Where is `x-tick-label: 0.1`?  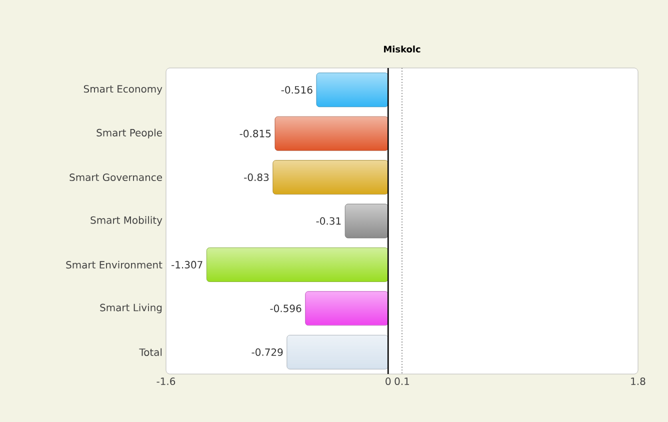 x-tick-label: 0.1 is located at coordinates (402, 382).